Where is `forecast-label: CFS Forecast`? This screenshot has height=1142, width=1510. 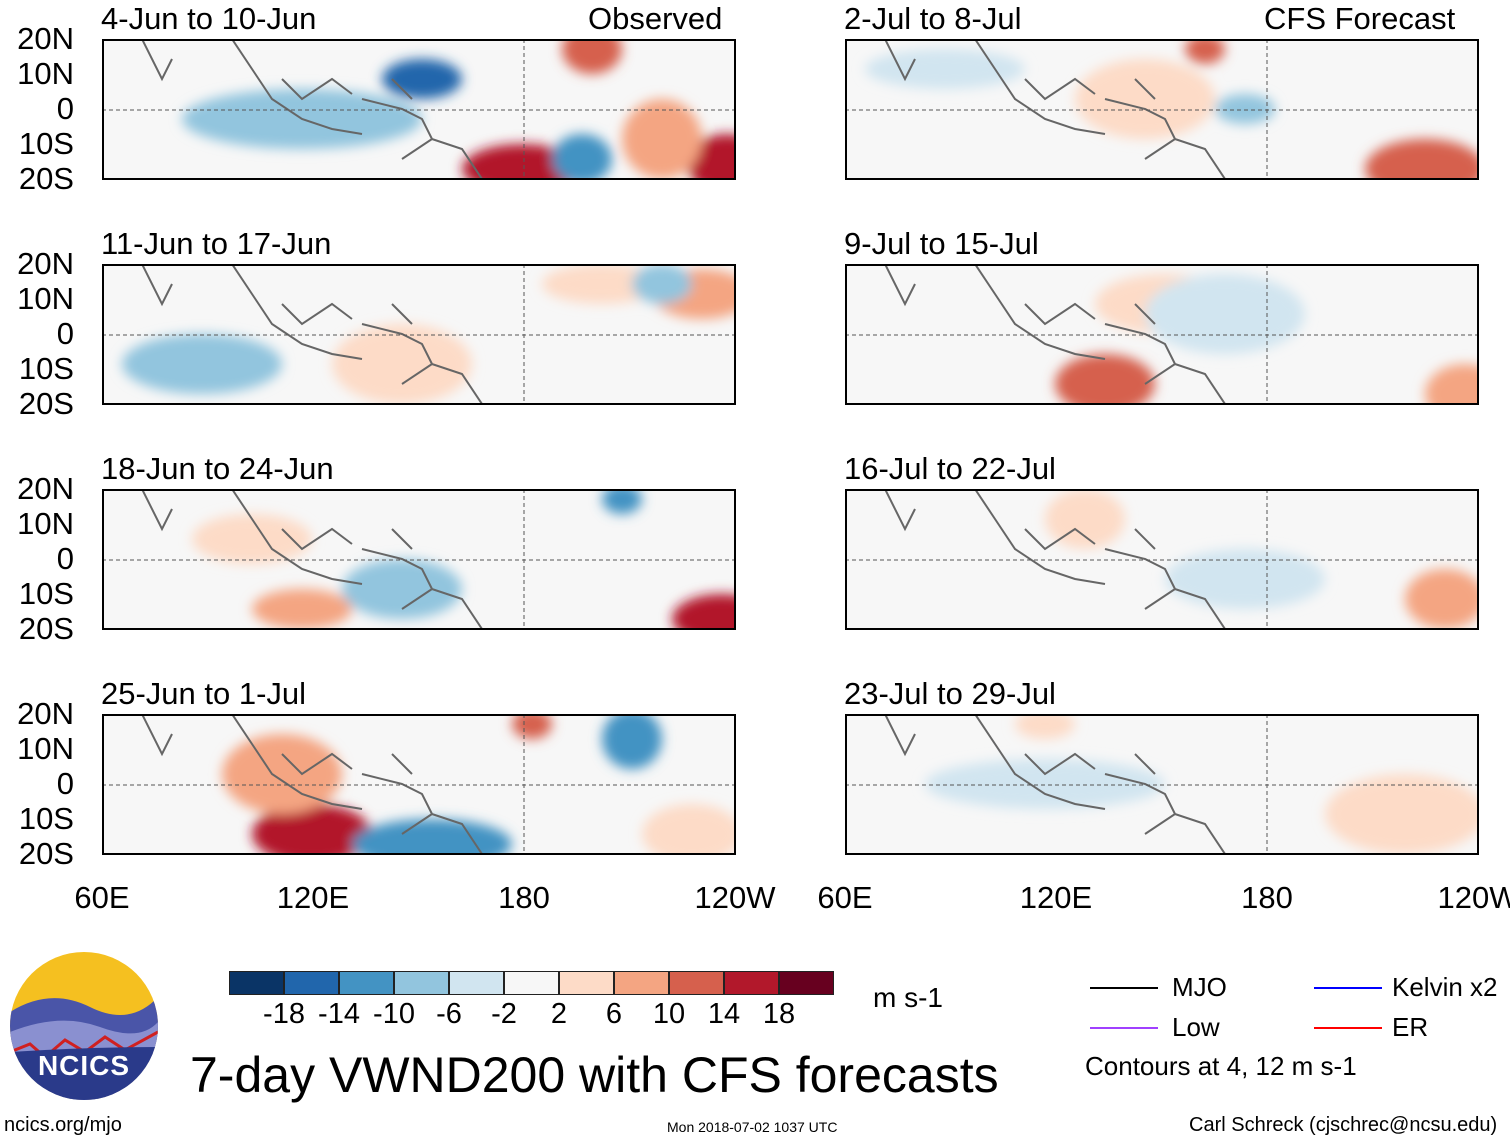 forecast-label: CFS Forecast is located at coordinates (1360, 18).